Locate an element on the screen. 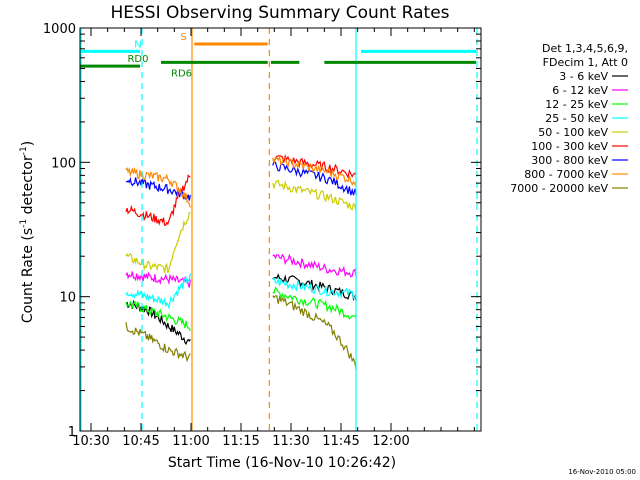  series-line-5-s1 is located at coordinates (158, 200).